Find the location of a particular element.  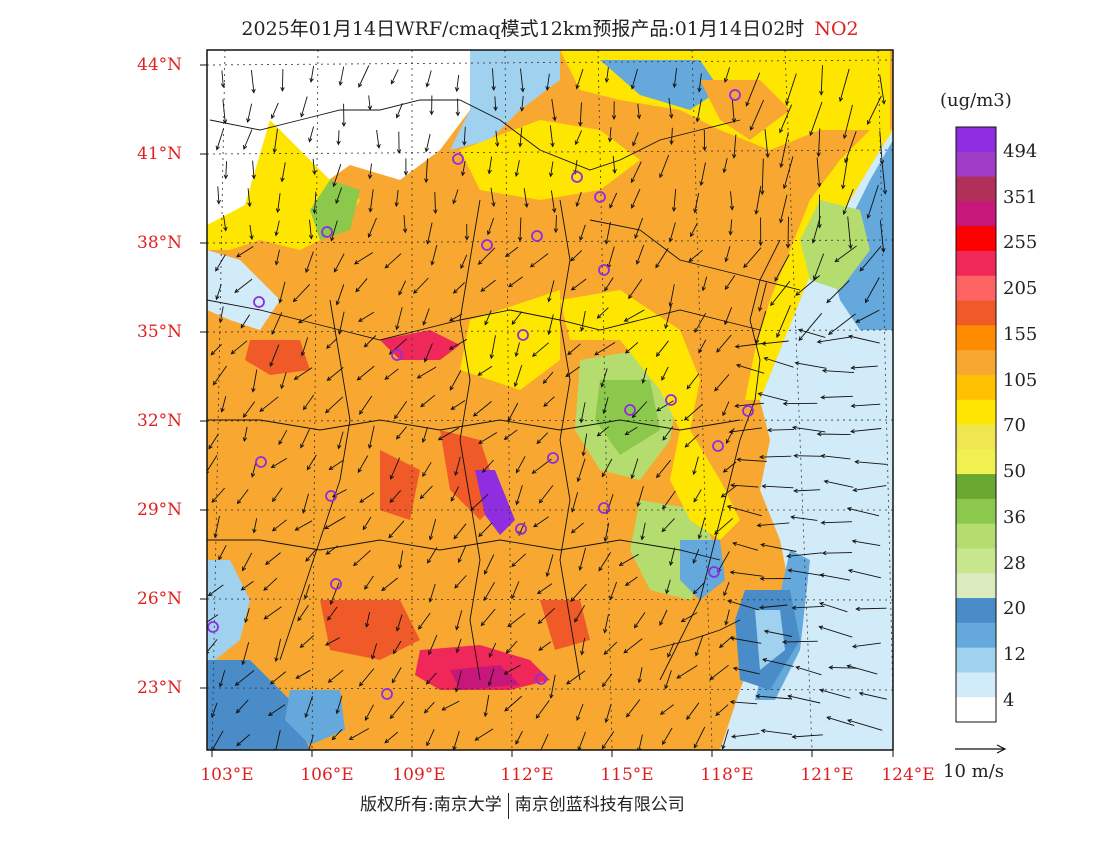

title-text: 2025年01月14日WRF/cmaq模式12km预报产品:01月14日02时 is located at coordinates (523, 29).